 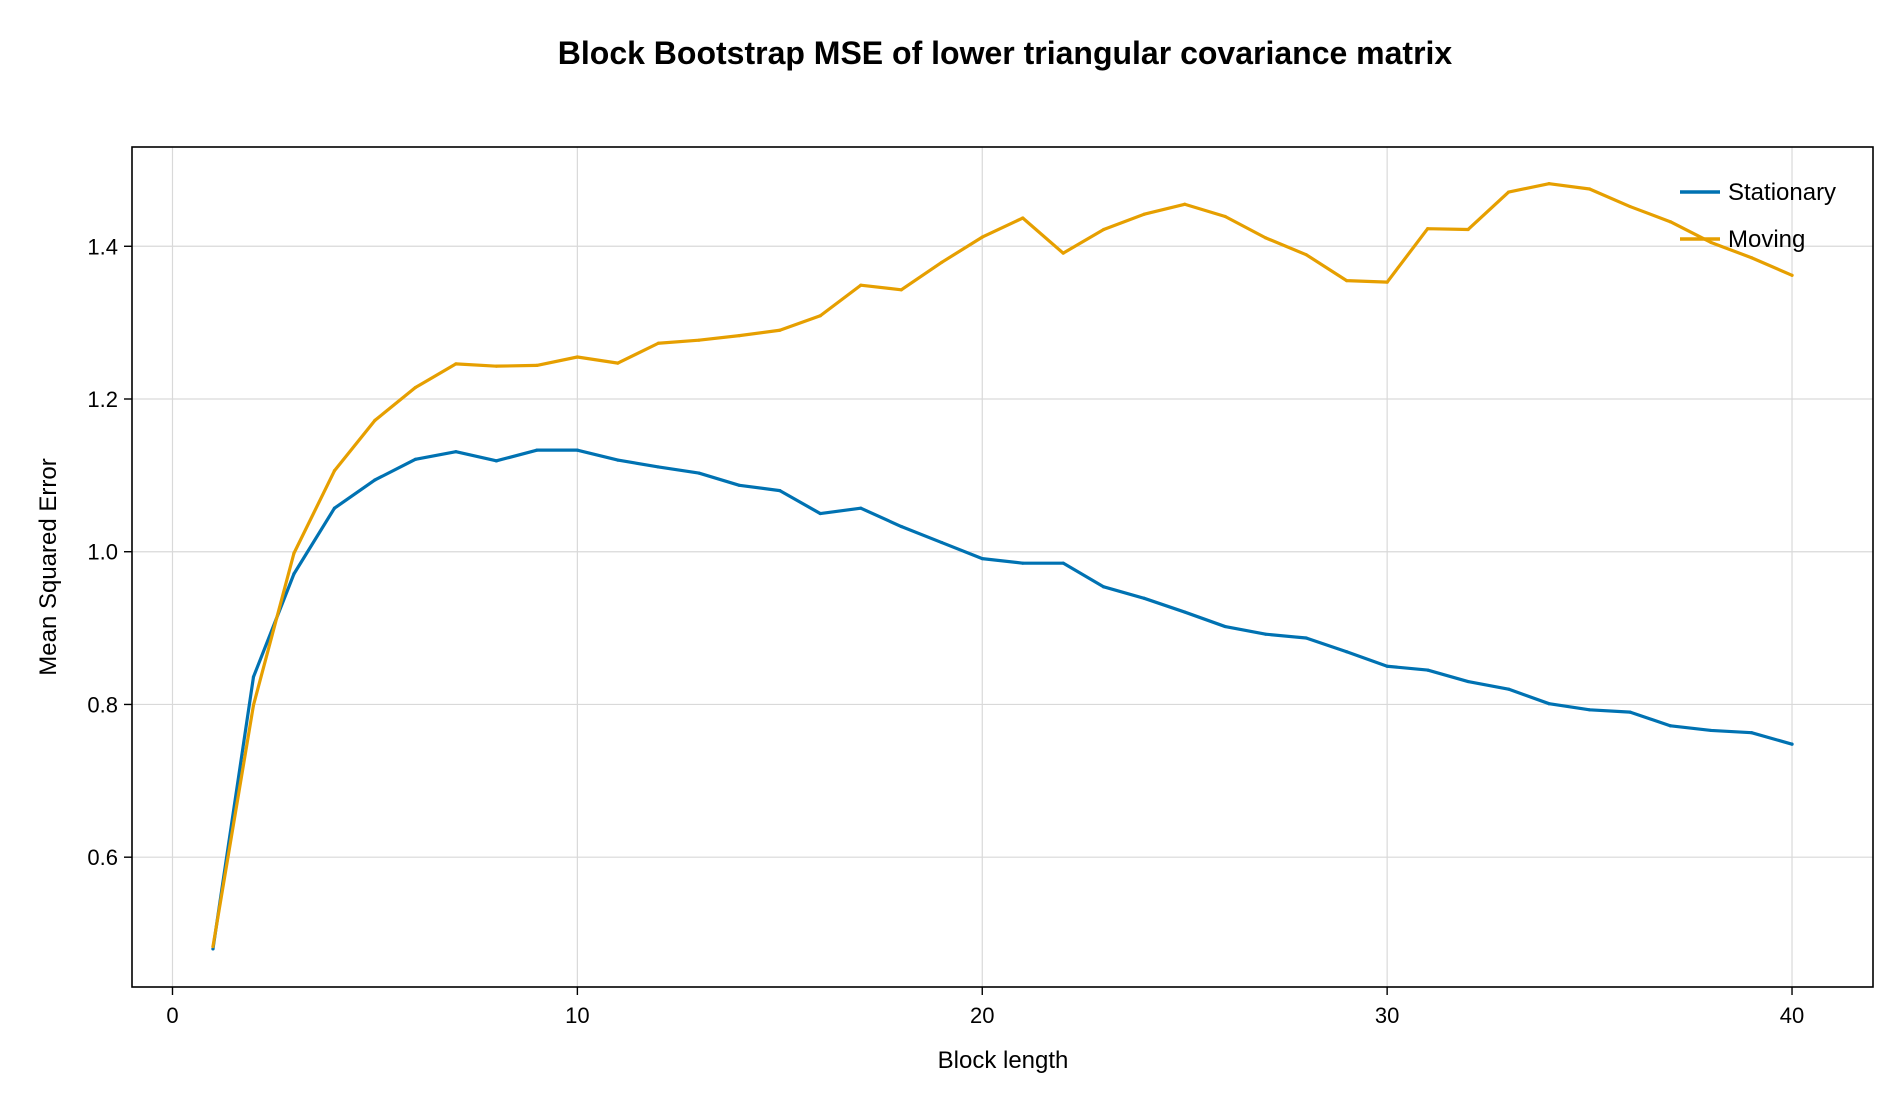 What do you see at coordinates (1758, 216) in the screenshot?
I see `legend: Stationary Moving` at bounding box center [1758, 216].